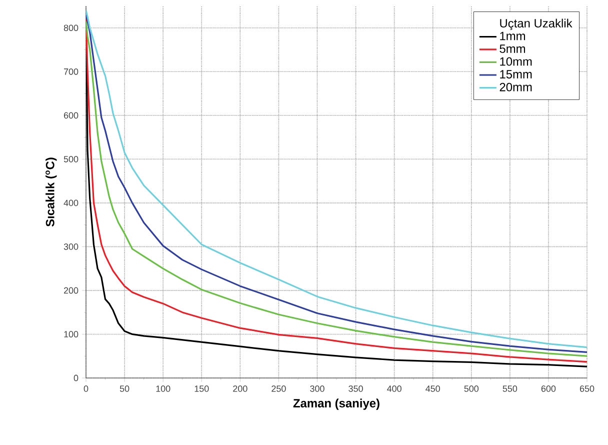 The image size is (608, 445). I want to click on y-axis-title: Sıcaklık ($^{o}$C), so click(51, 192).